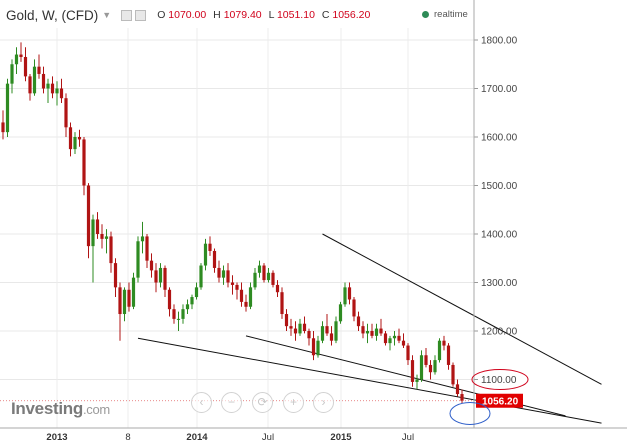  What do you see at coordinates (499, 235) in the screenshot?
I see `y-tick-label: 1400.00` at bounding box center [499, 235].